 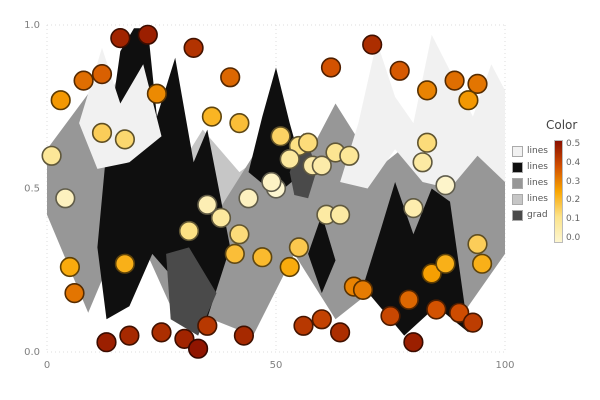 I want to click on colorbar-tick-label: 0.5, so click(x=573, y=144).